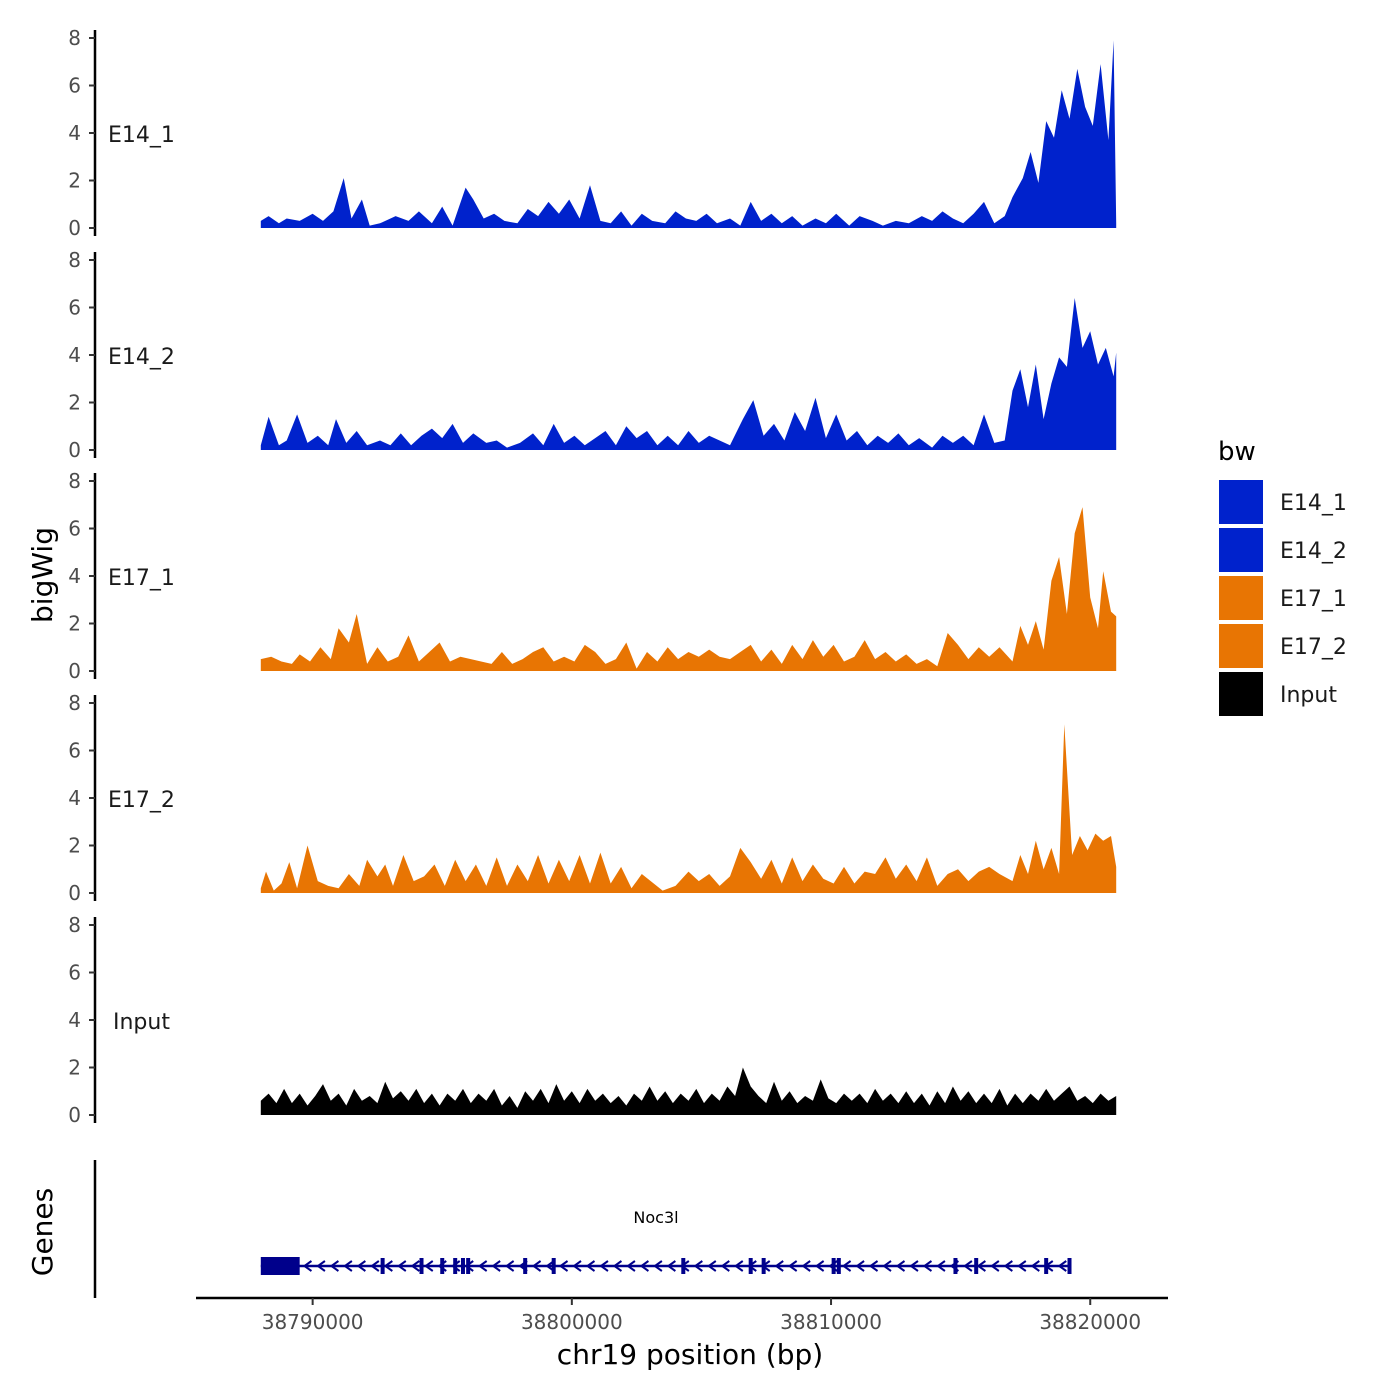 This screenshot has width=1400, height=1400. Describe the element at coordinates (141, 578) in the screenshot. I see `track-label: E17_1` at that location.